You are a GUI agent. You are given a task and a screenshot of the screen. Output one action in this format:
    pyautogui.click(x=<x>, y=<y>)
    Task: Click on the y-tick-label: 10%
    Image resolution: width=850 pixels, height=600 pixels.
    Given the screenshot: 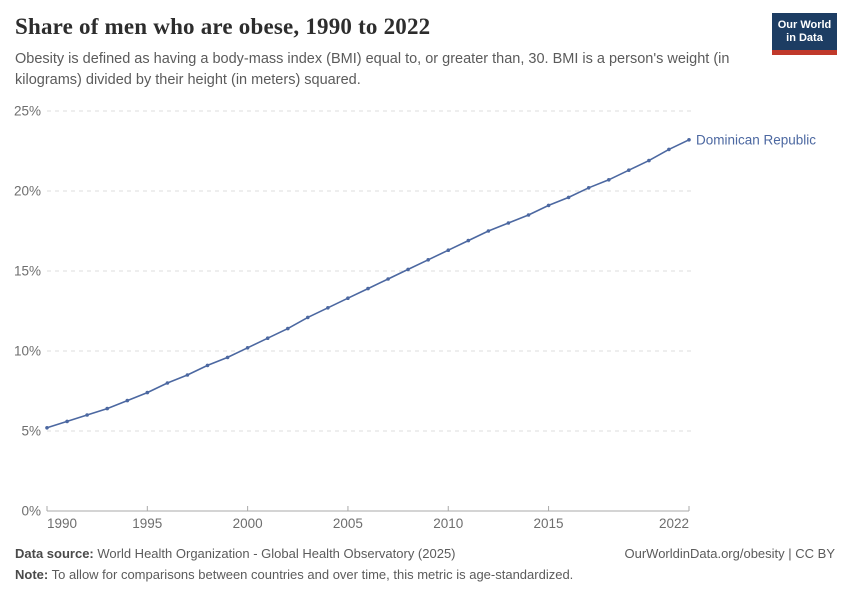 What is the action you would take?
    pyautogui.click(x=27, y=351)
    